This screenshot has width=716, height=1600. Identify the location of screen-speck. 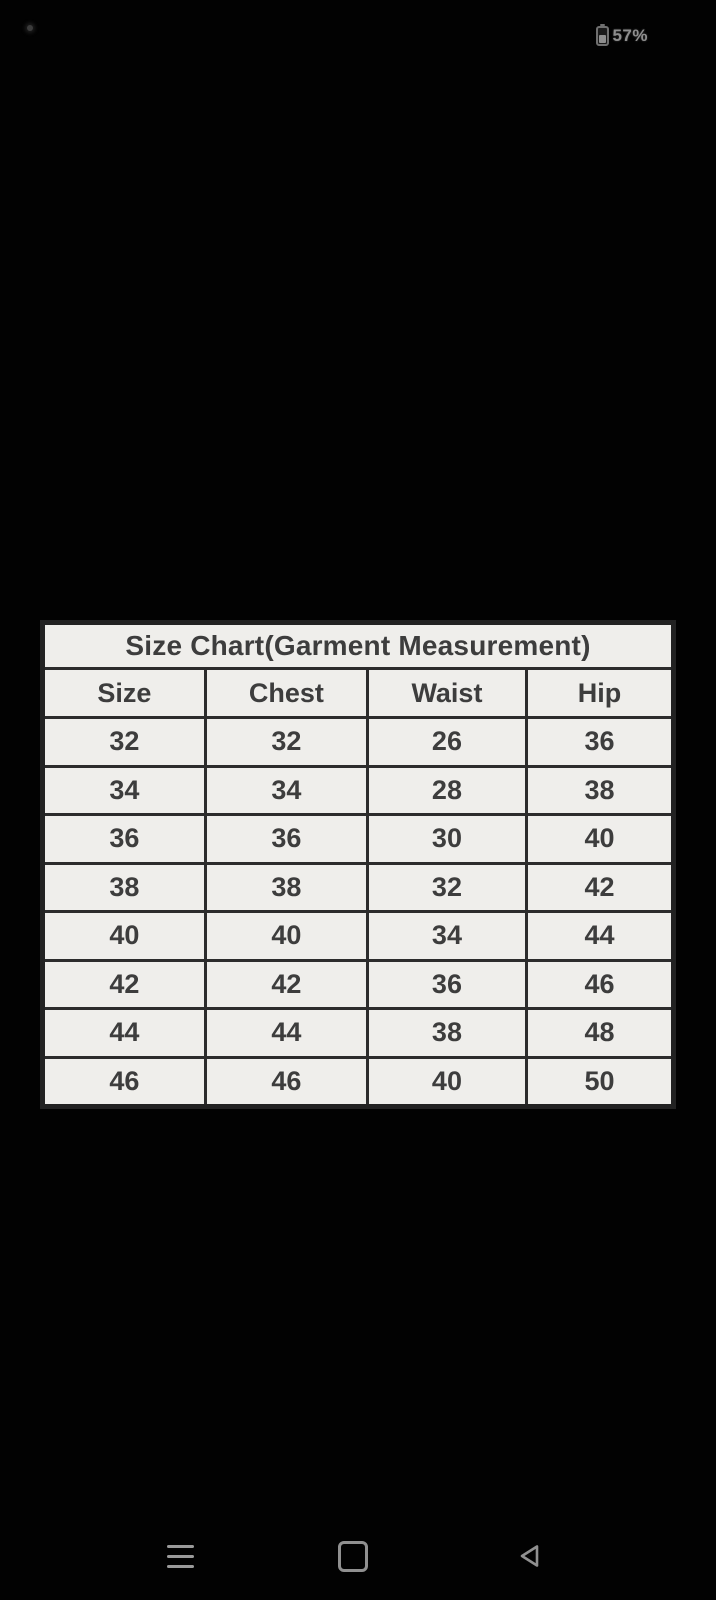
(30, 28).